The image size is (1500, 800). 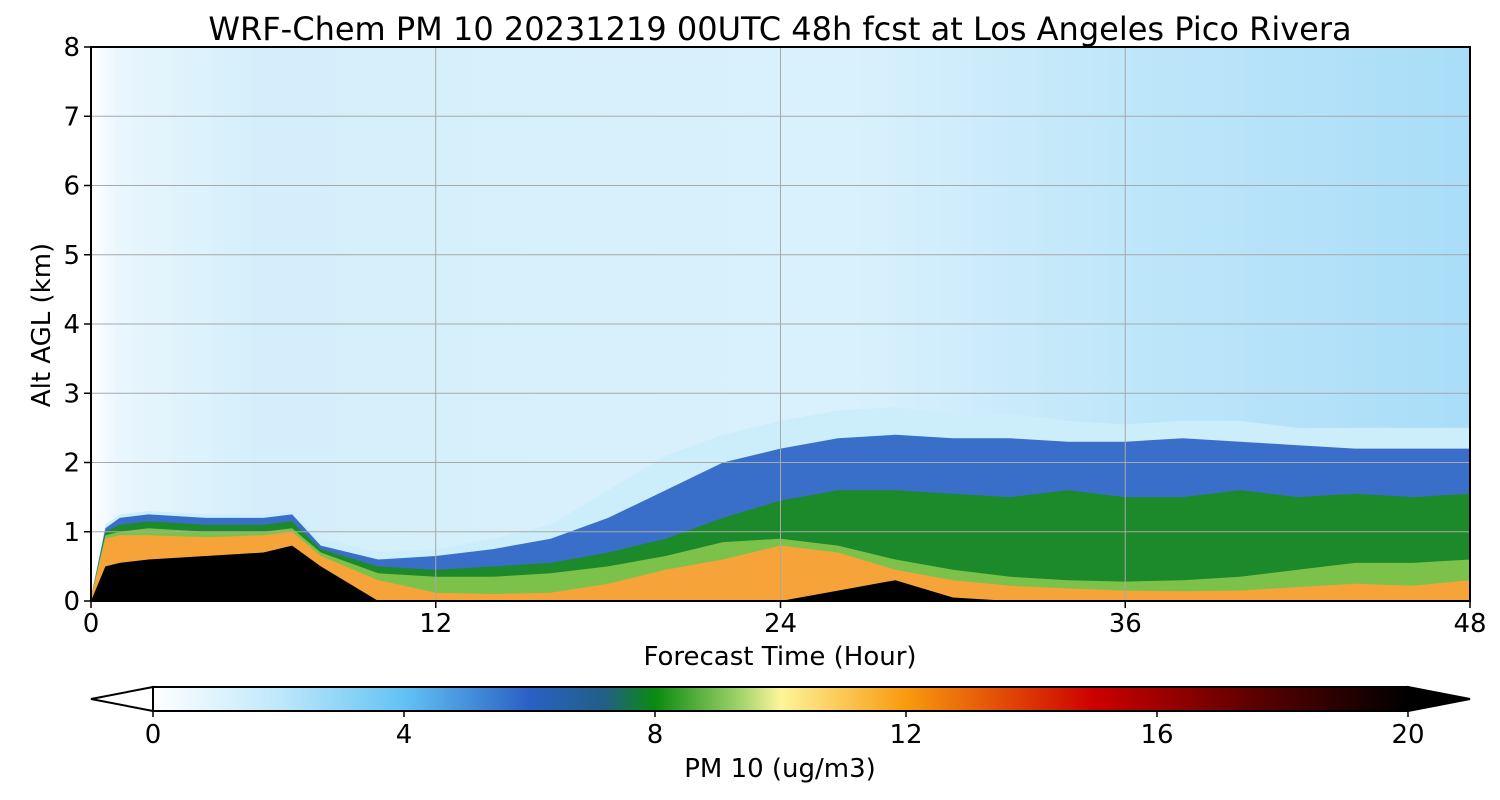 What do you see at coordinates (42, 325) in the screenshot?
I see `y-axis-label: Alt AGL (km)` at bounding box center [42, 325].